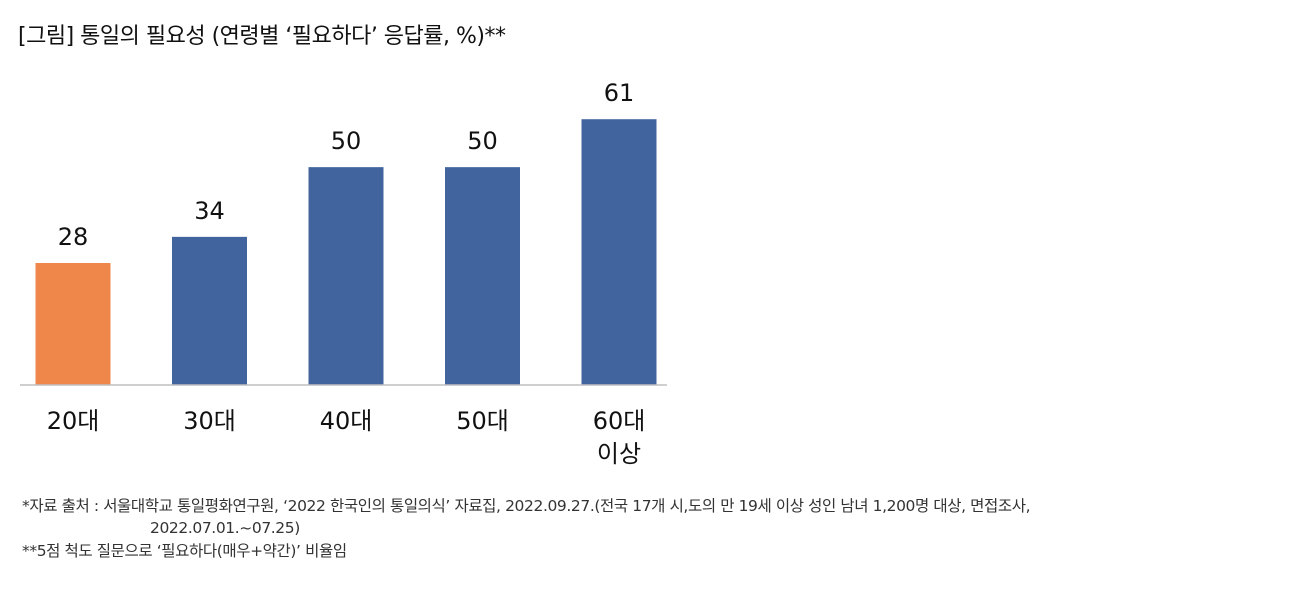  What do you see at coordinates (619, 421) in the screenshot?
I see `category-label-4-0: 60대` at bounding box center [619, 421].